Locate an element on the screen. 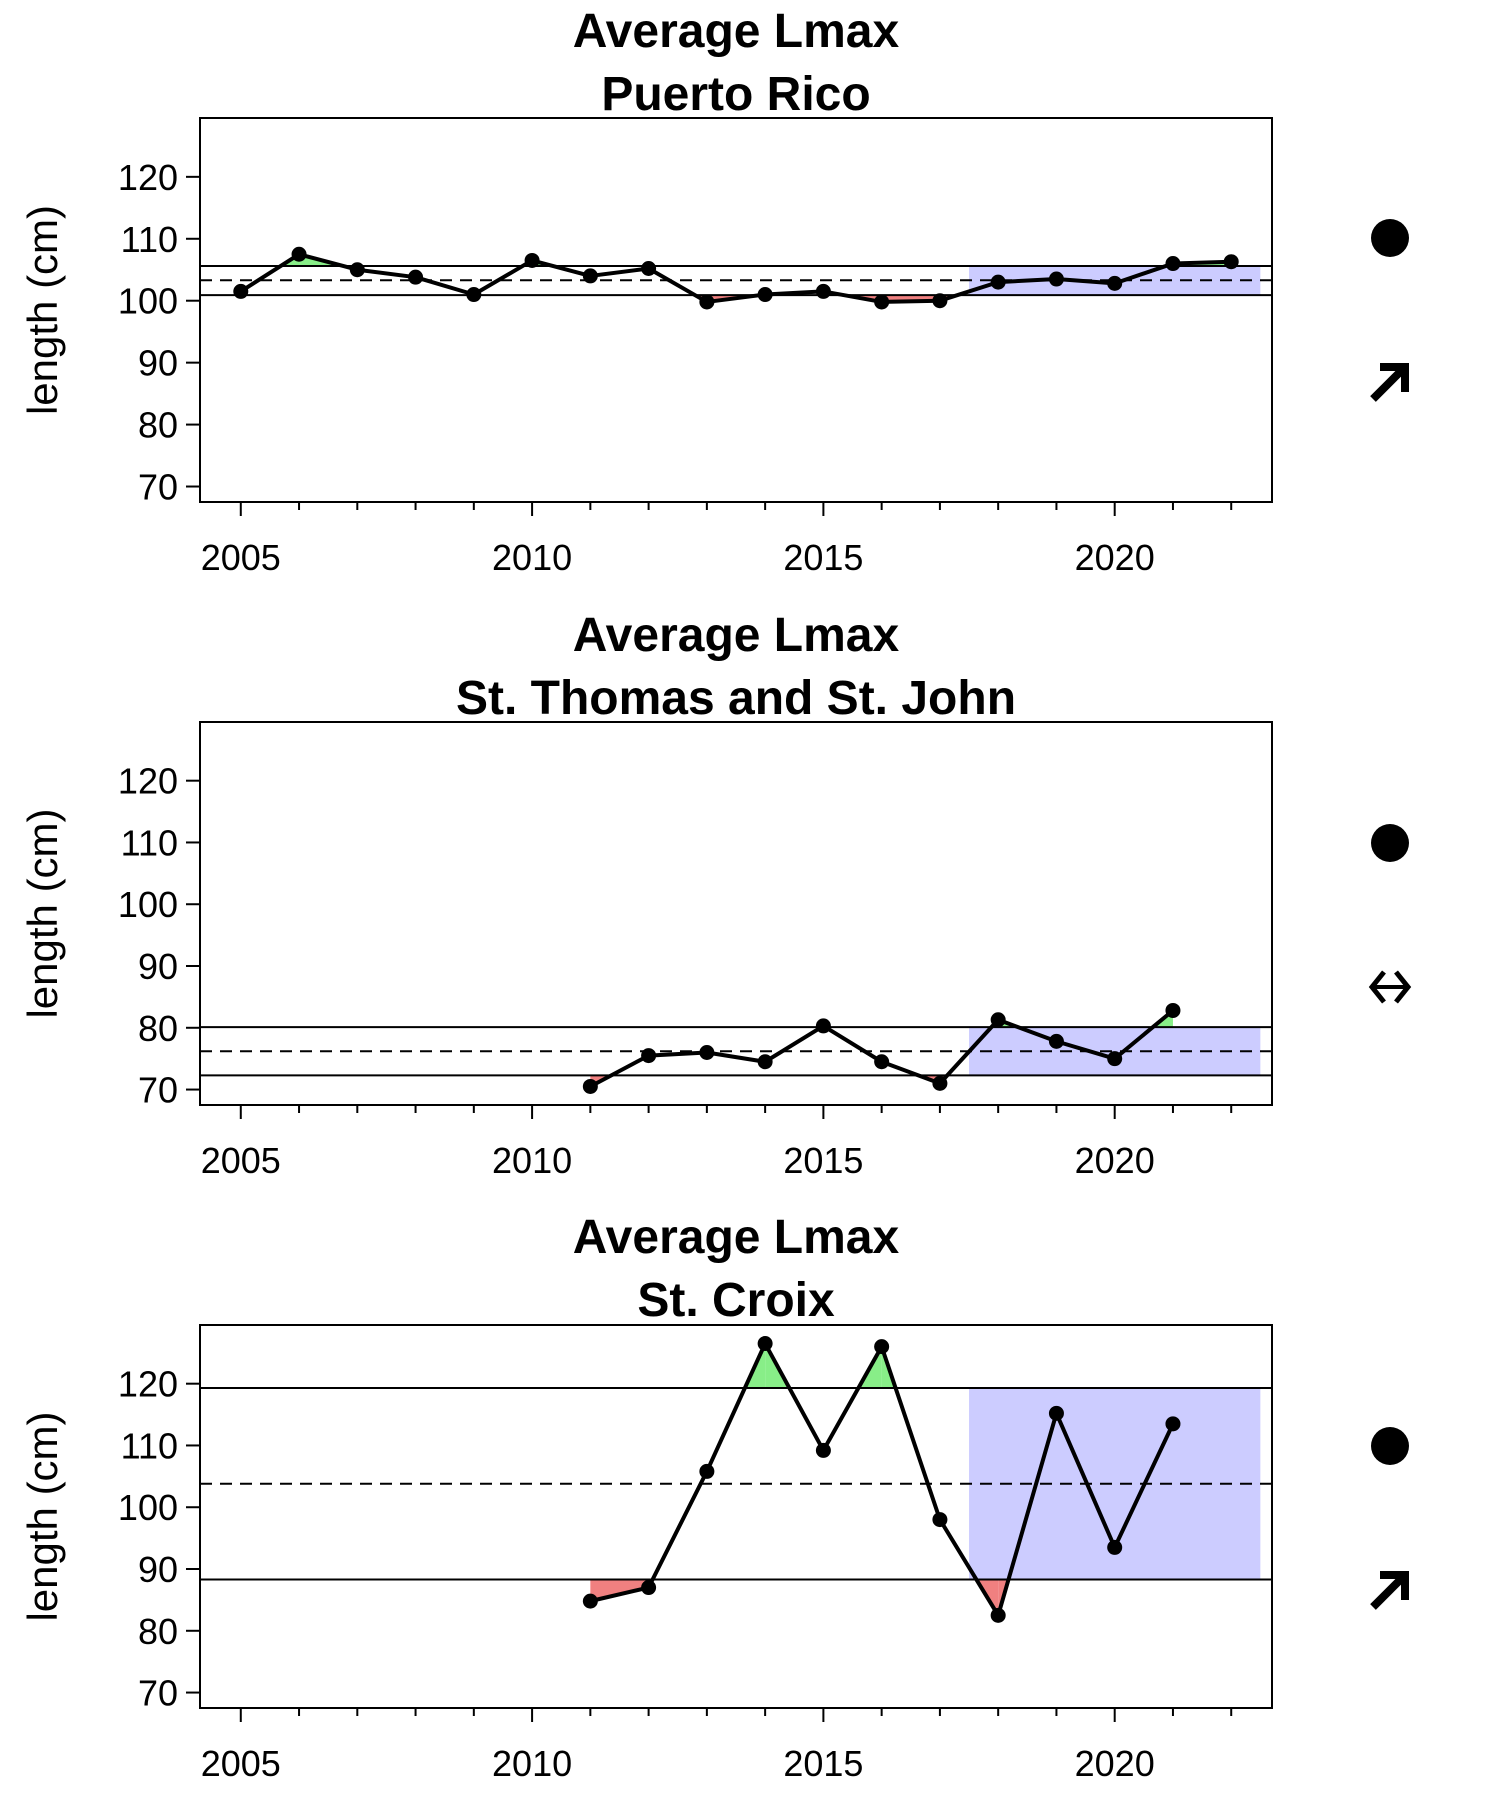  chart-subtitle: St. Croix is located at coordinates (736, 1300).